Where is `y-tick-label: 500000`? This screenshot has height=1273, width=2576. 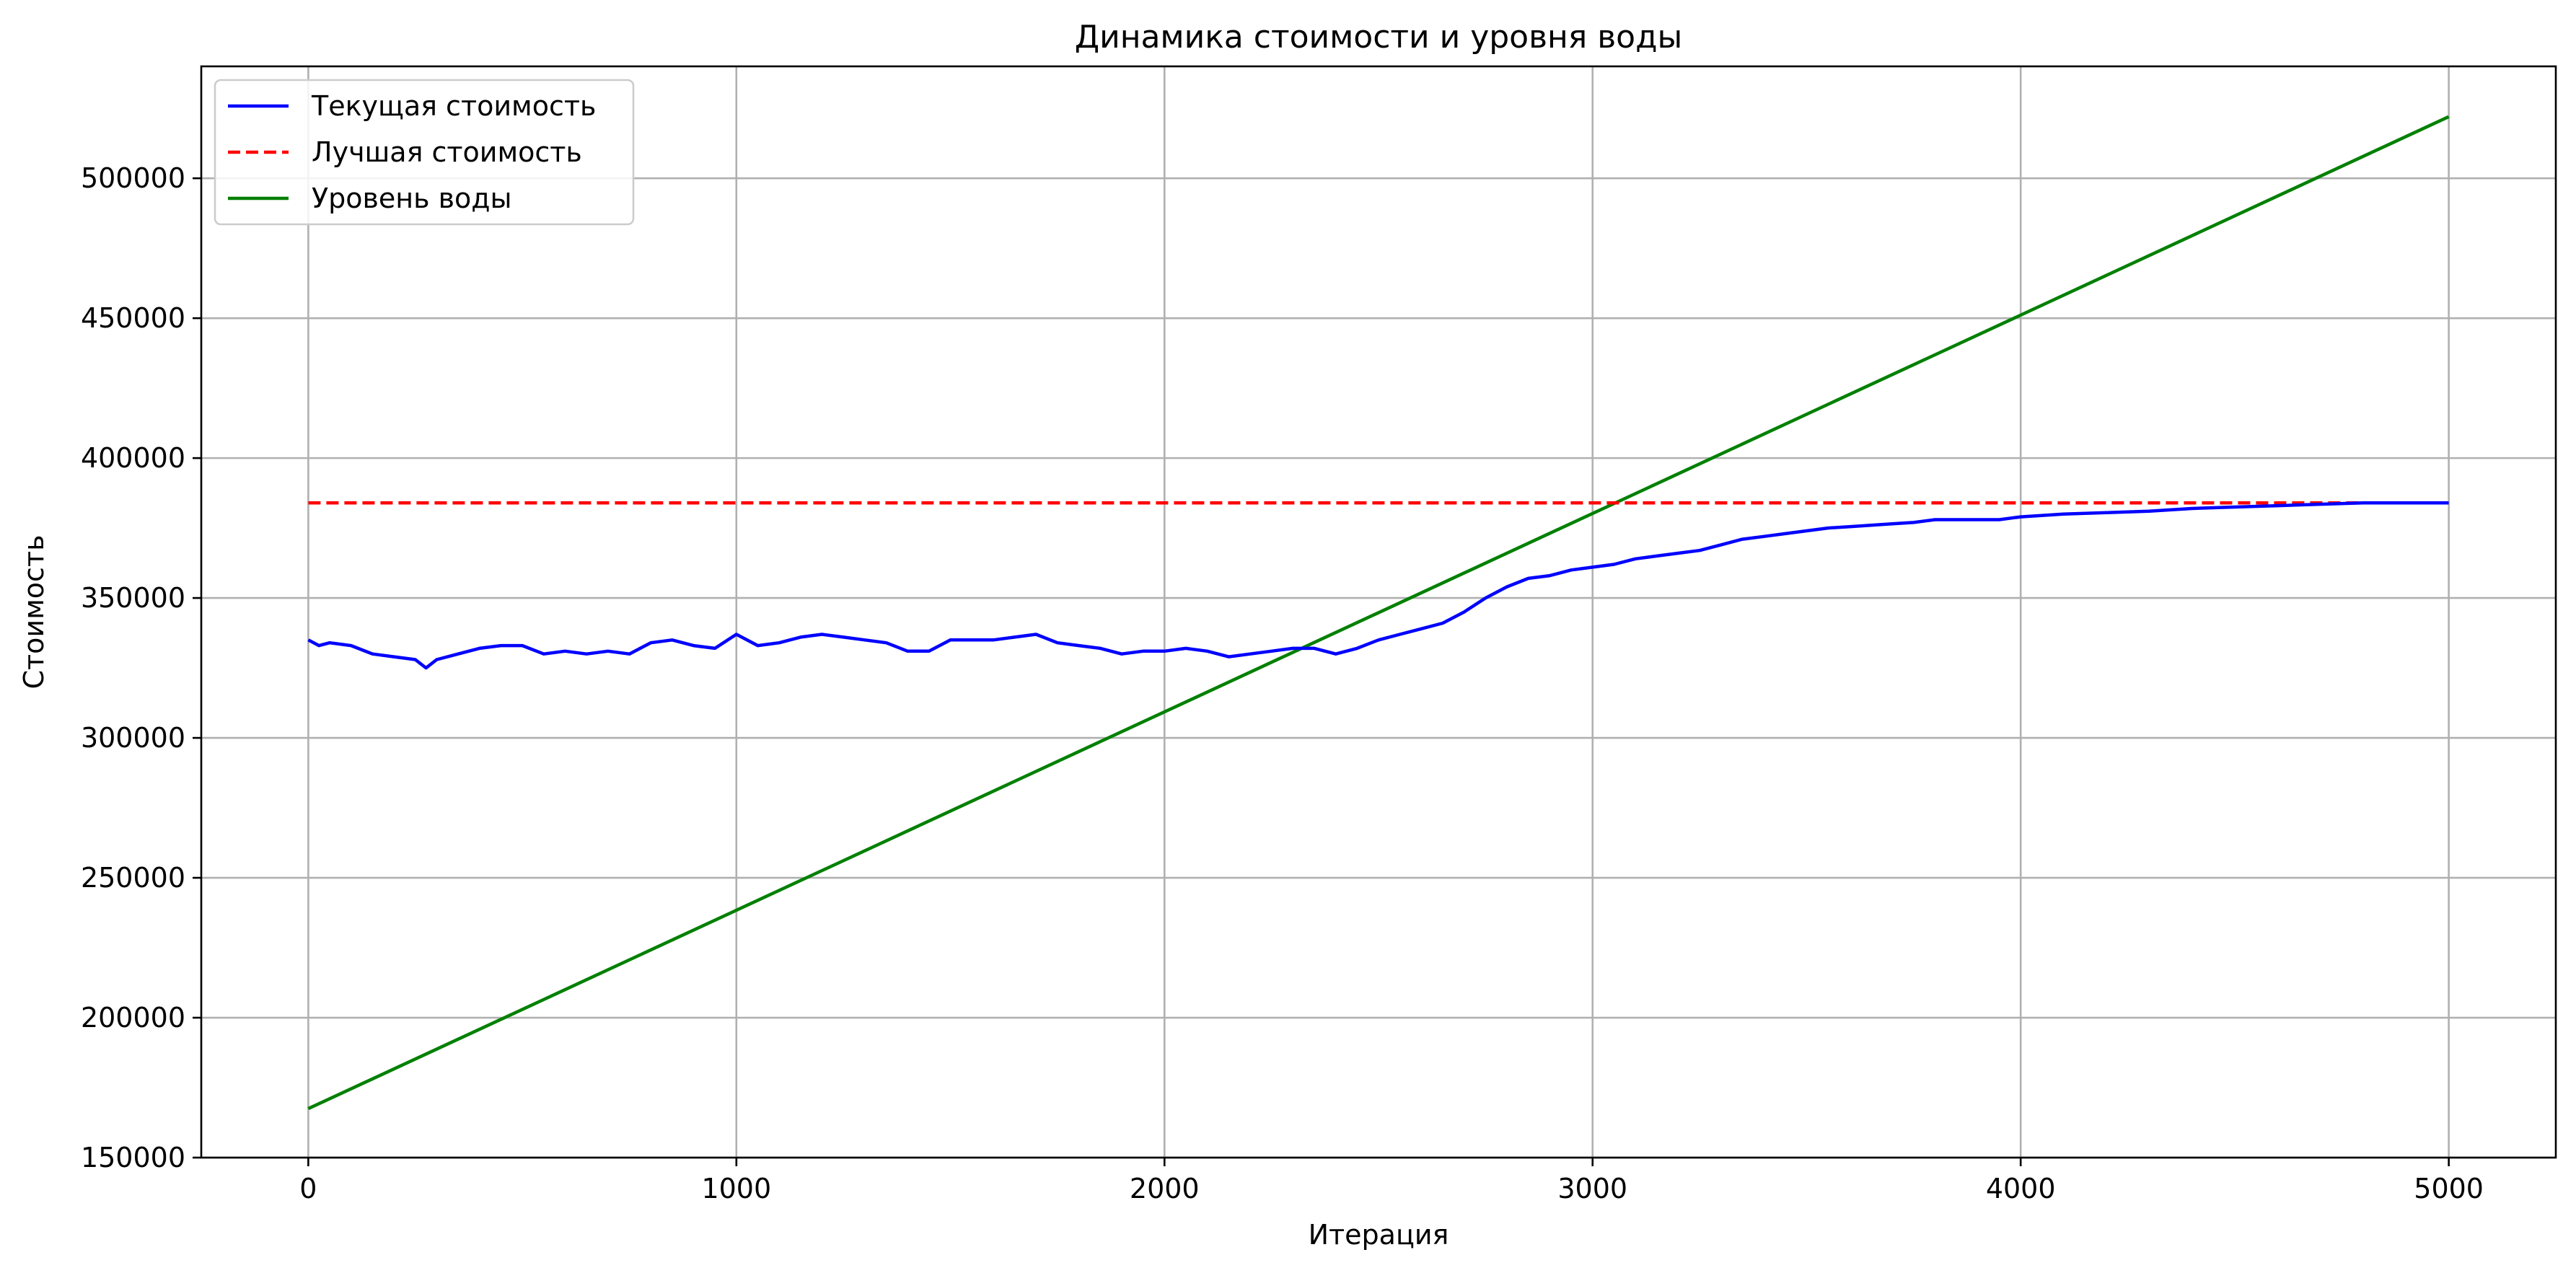
y-tick-label: 500000 is located at coordinates (133, 178).